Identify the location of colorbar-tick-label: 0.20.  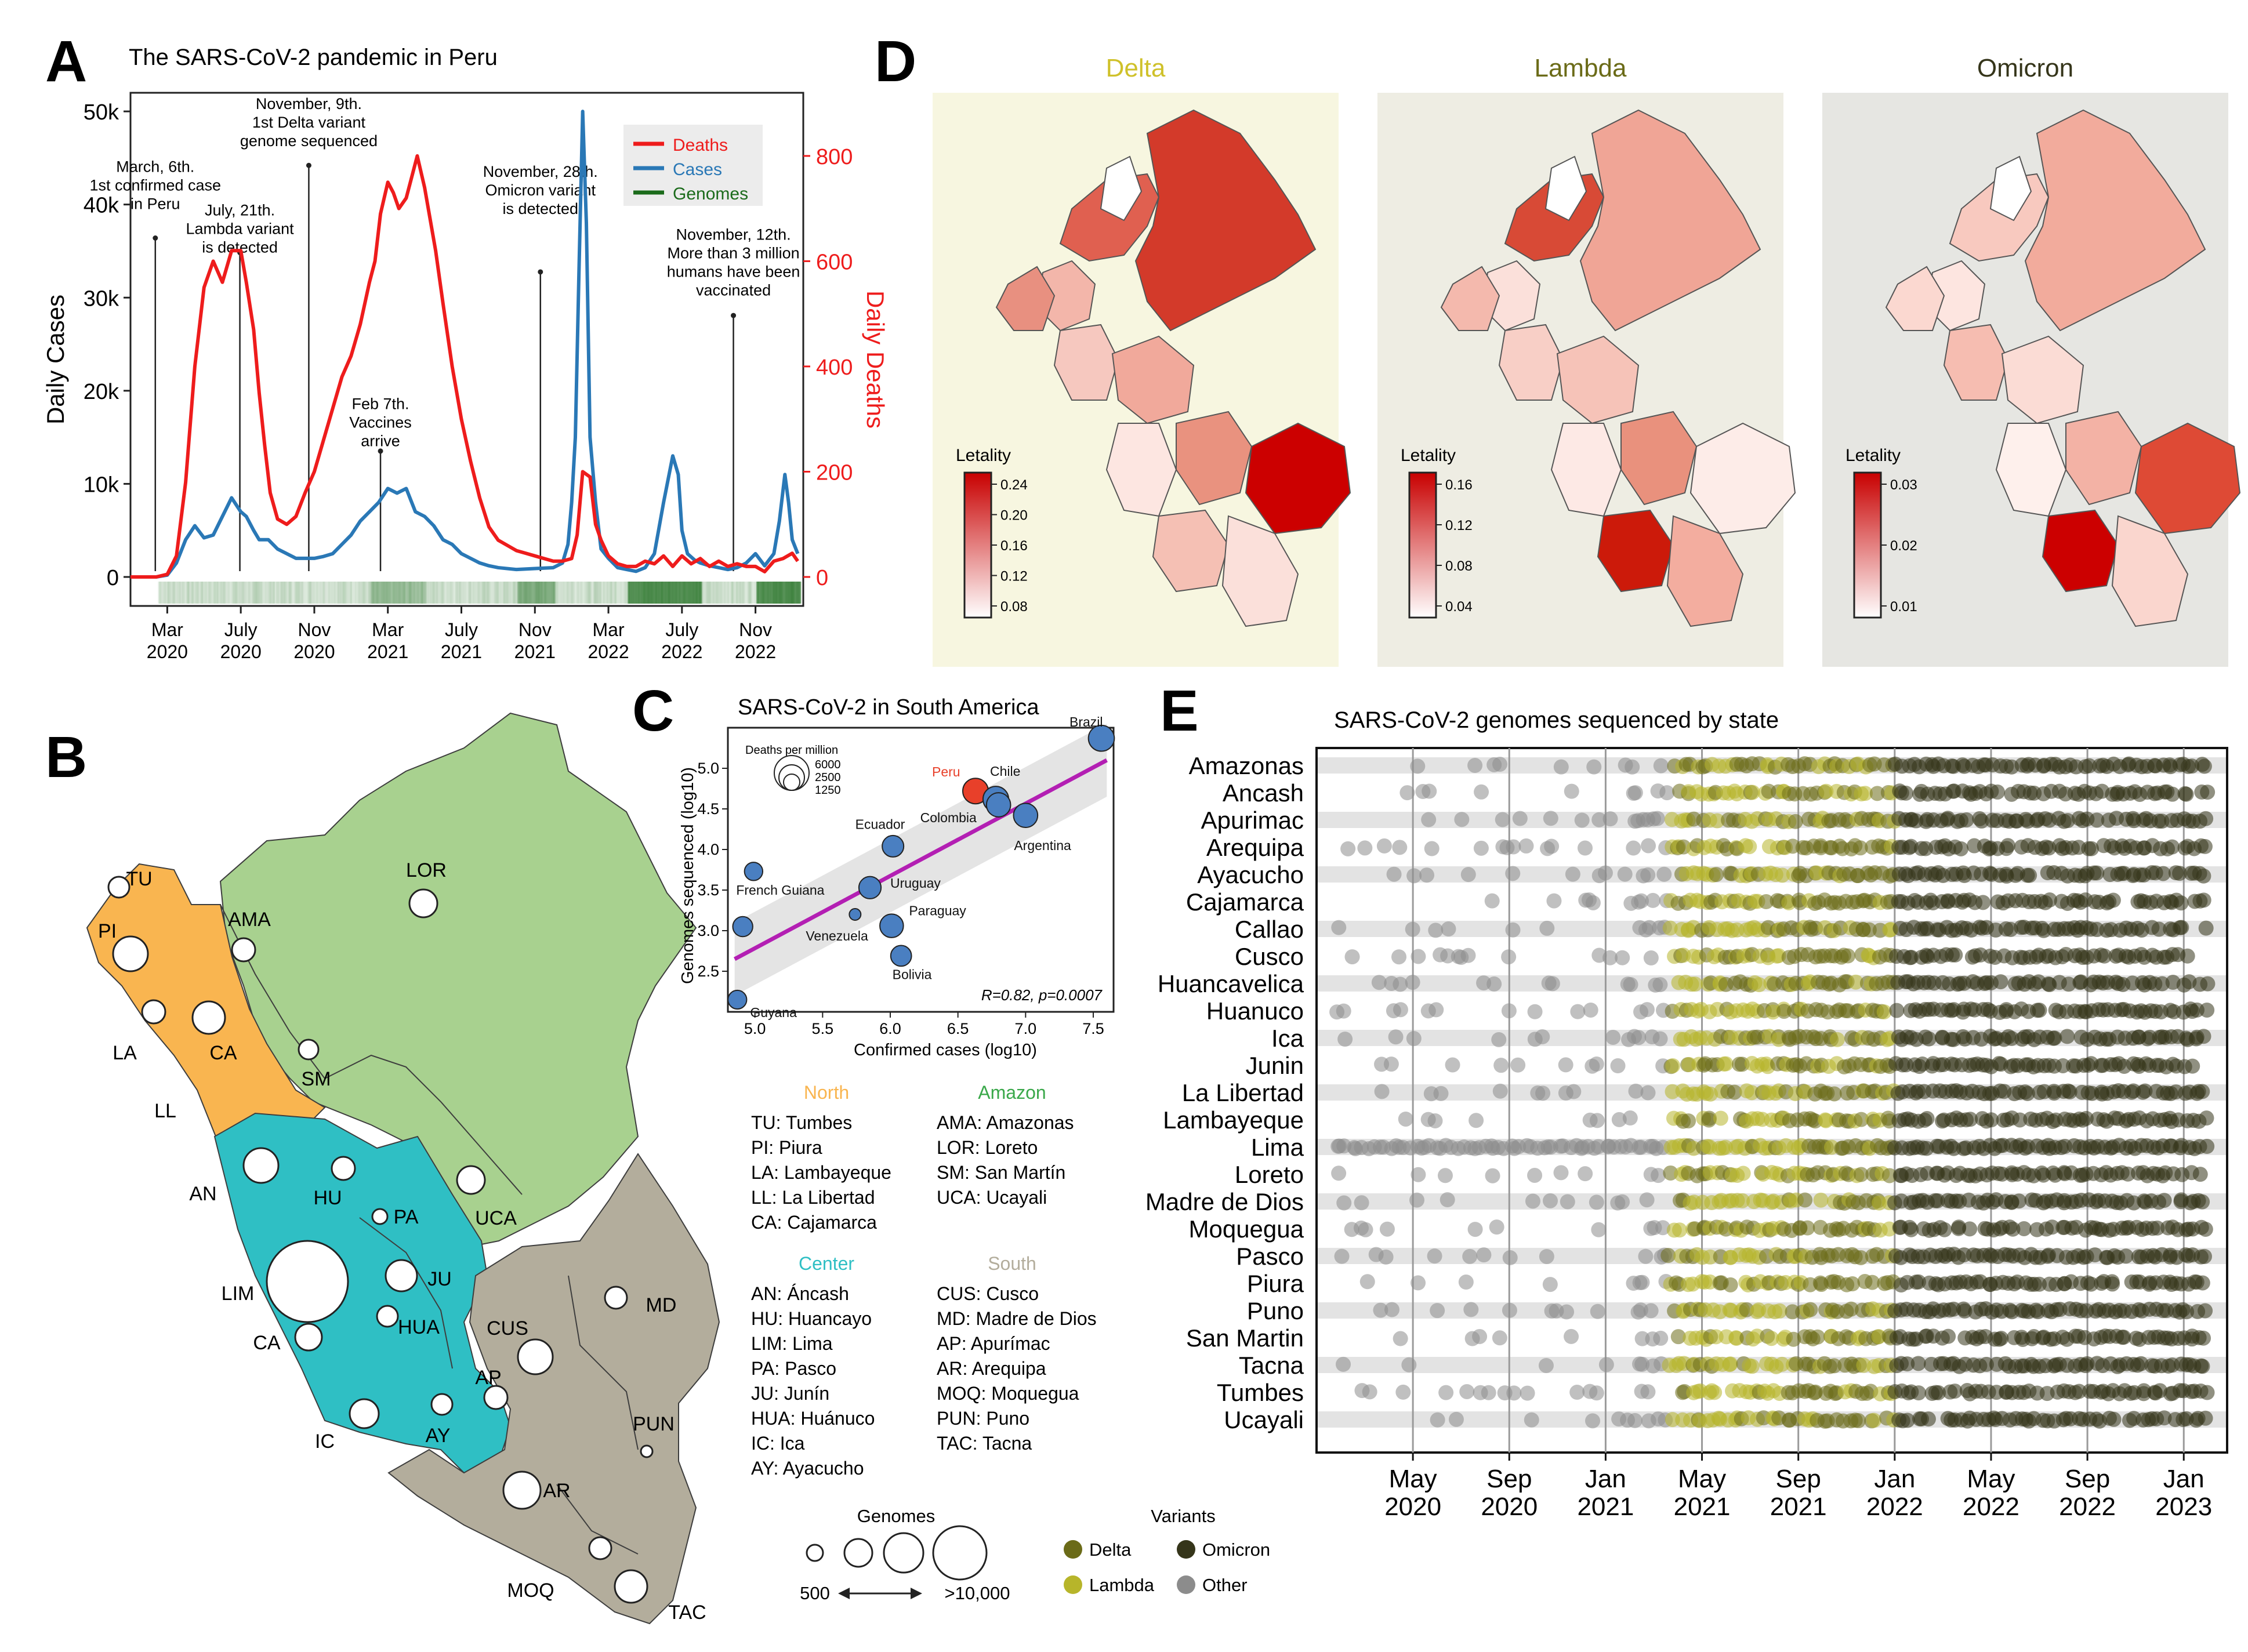
(1014, 516).